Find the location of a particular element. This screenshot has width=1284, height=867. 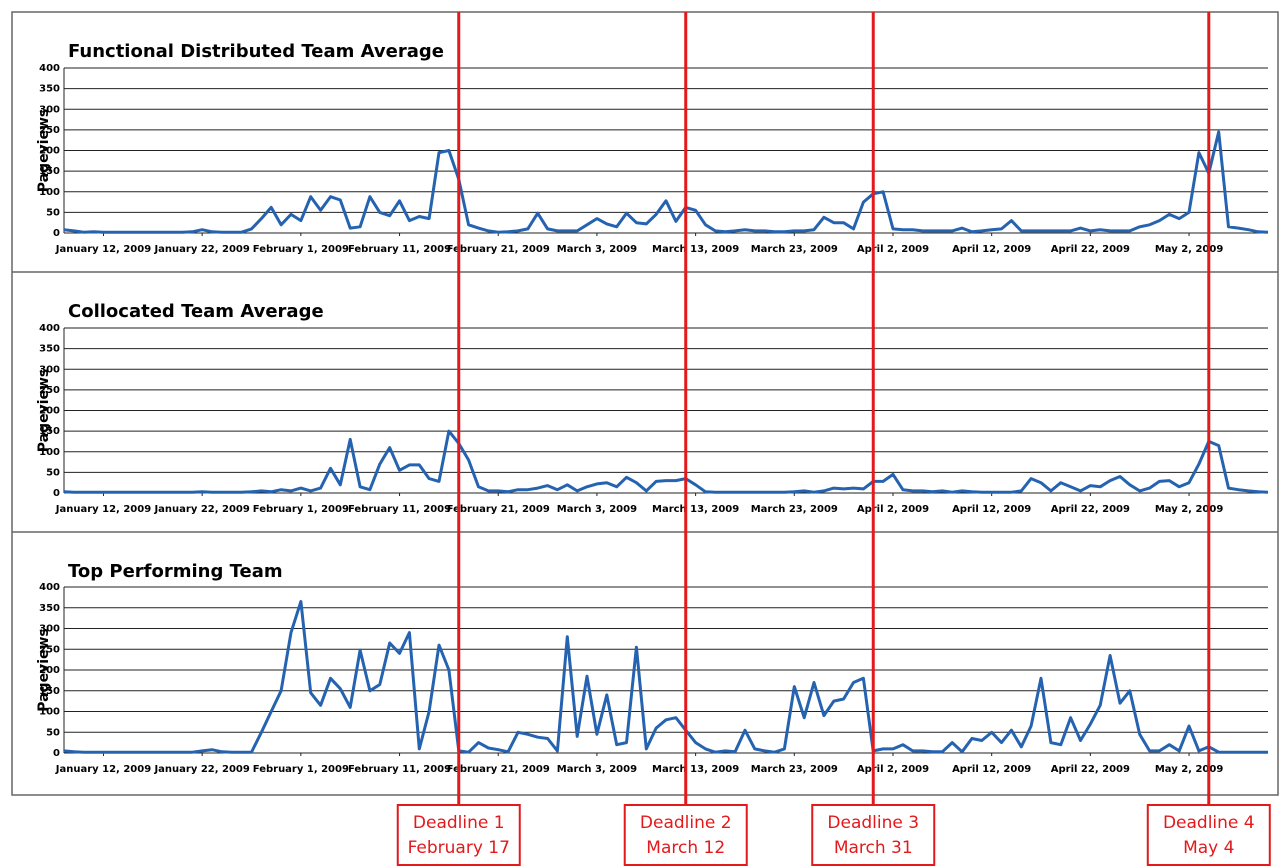

deadline-label: Deadline 1 is located at coordinates (459, 823).